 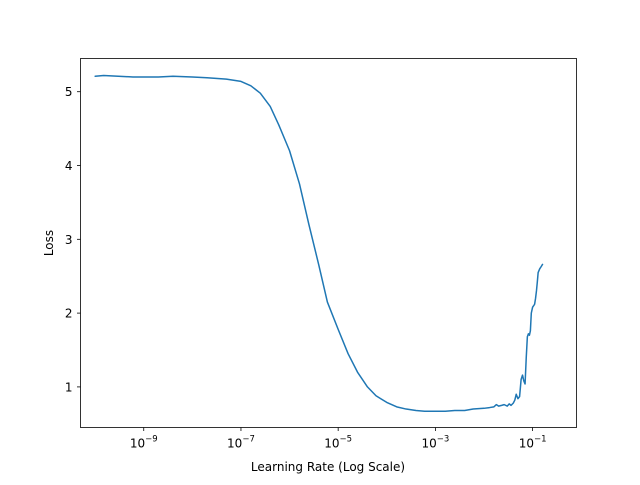 I want to click on x-tick-label: 10⁻⁹, so click(x=144, y=443).